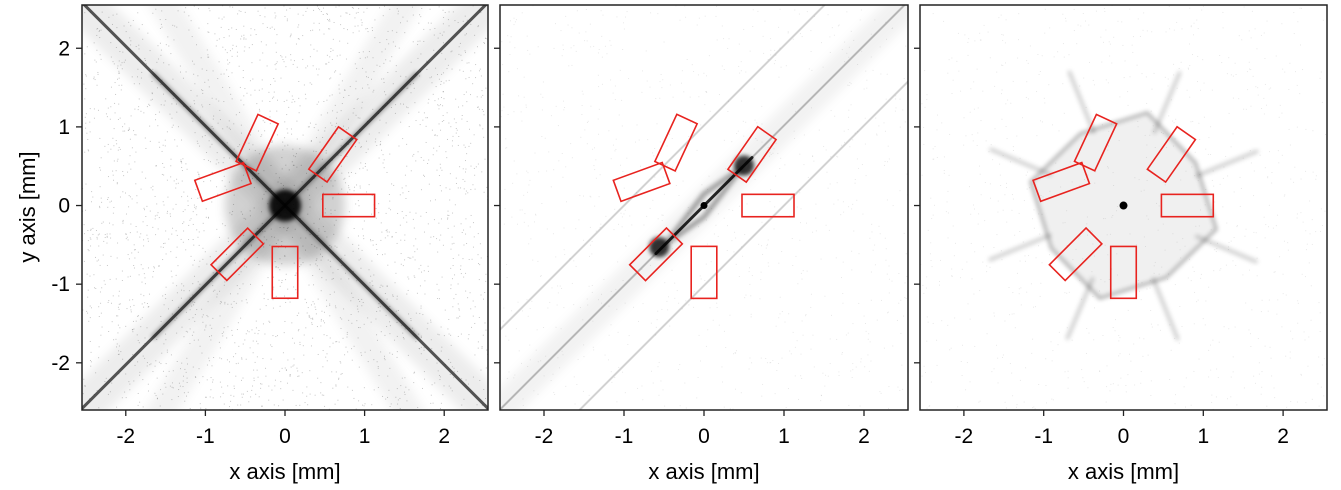  Describe the element at coordinates (444, 436) in the screenshot. I see `x-tick-label: 2` at that location.